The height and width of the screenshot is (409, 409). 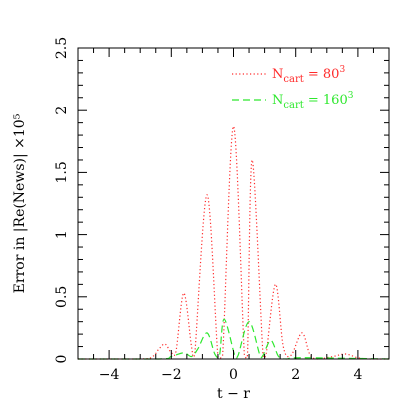 What do you see at coordinates (109, 375) in the screenshot?
I see `x-tick-label: −4` at bounding box center [109, 375].